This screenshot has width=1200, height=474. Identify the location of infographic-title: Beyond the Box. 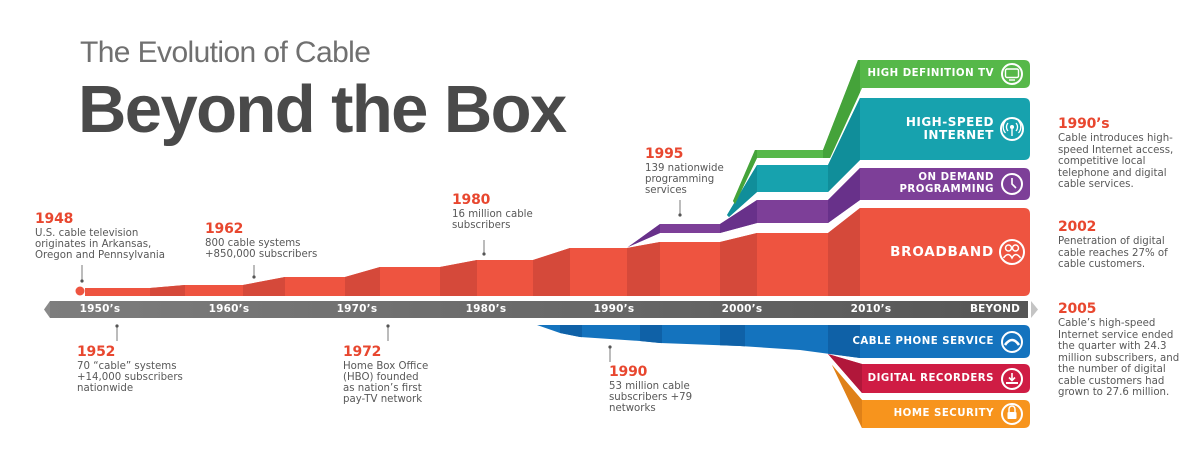
(322, 109).